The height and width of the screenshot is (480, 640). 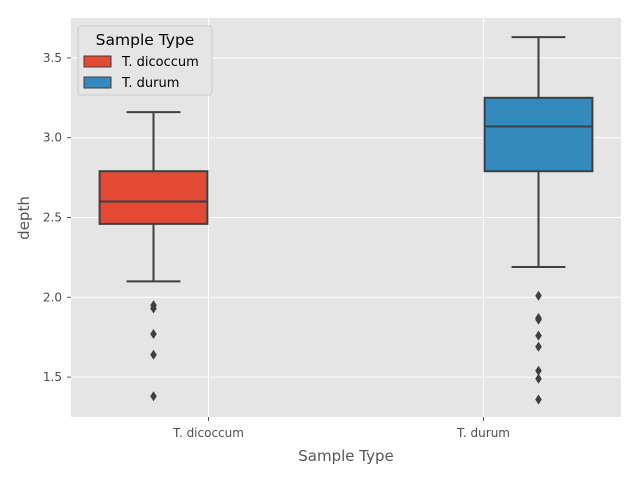 What do you see at coordinates (52, 297) in the screenshot?
I see `y-tick-label: 2.0` at bounding box center [52, 297].